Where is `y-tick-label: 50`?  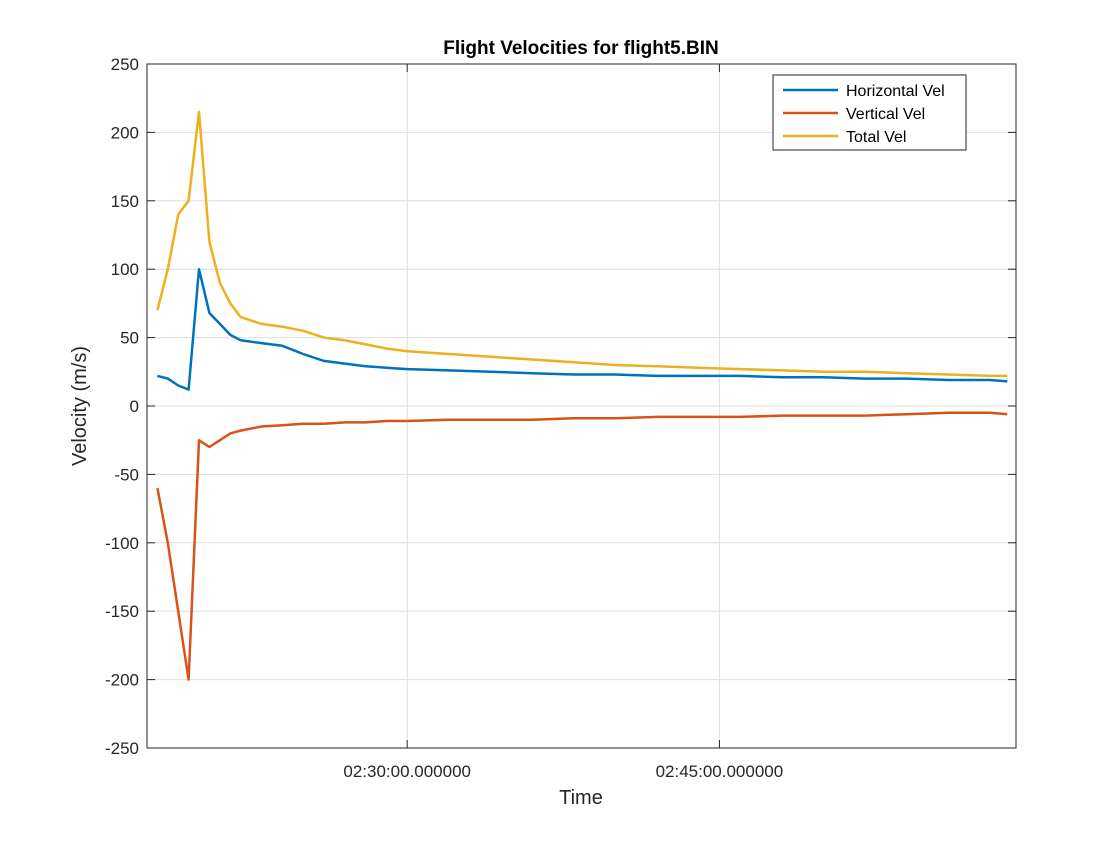 y-tick-label: 50 is located at coordinates (129, 338).